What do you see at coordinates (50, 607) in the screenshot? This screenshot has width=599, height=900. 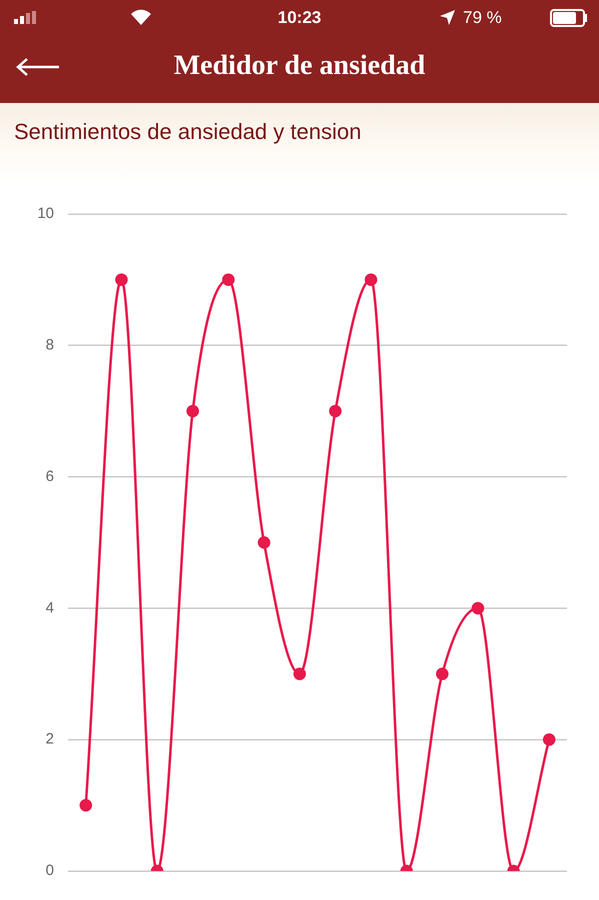 I see `y-tick-label: 4` at bounding box center [50, 607].